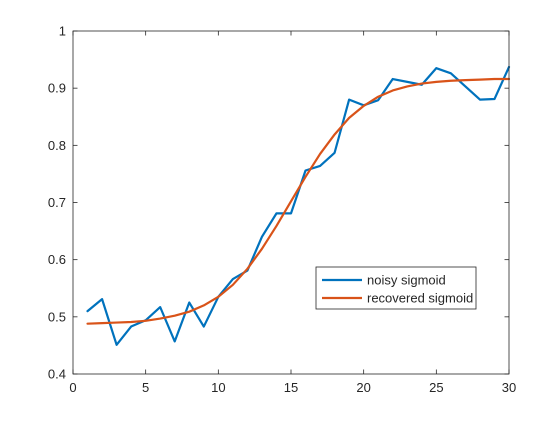 This screenshot has height=425, width=560. I want to click on x-tick-label: 15, so click(291, 387).